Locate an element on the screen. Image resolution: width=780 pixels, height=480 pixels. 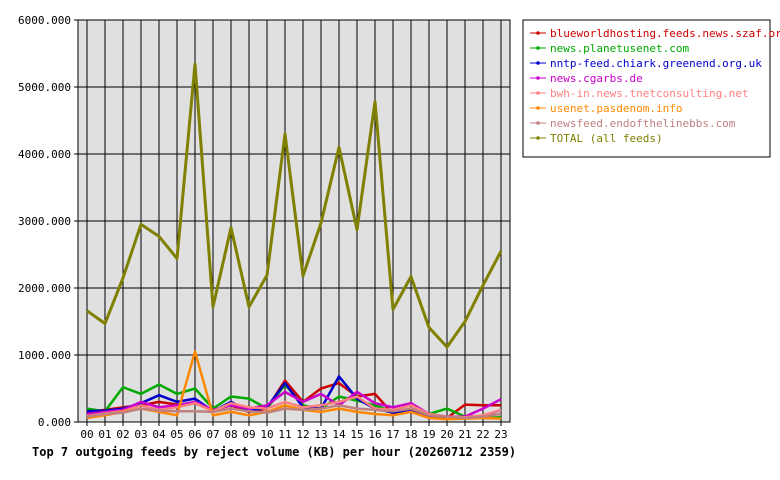
x-tick-label: 11 is located at coordinates (284, 434).